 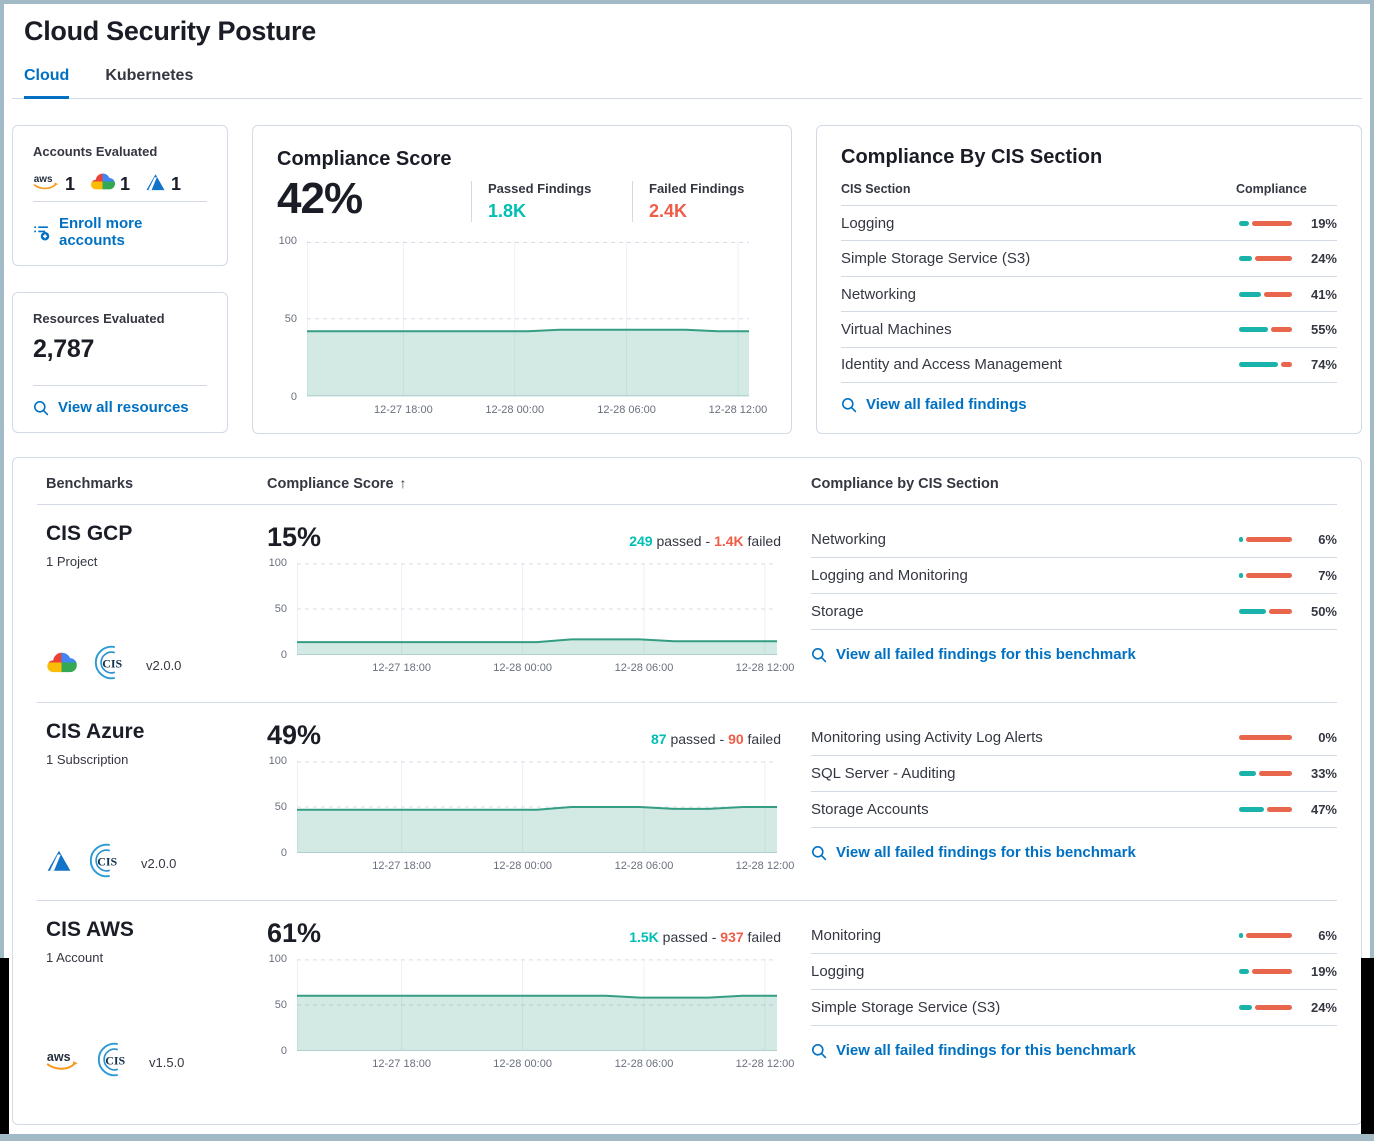 I want to click on view-all-failed-findings-link: View all failed findings, so click(x=1089, y=404).